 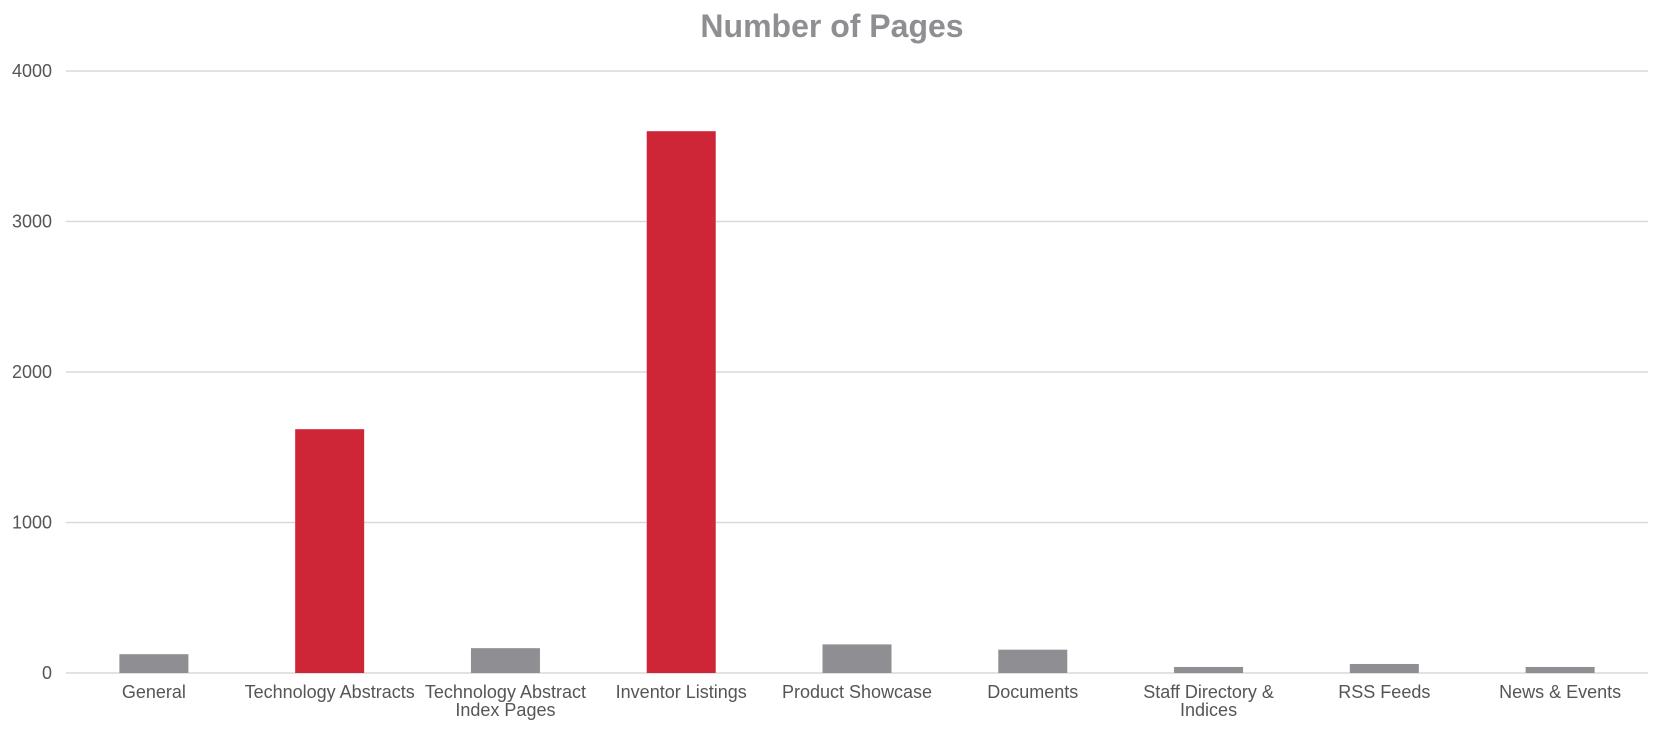 What do you see at coordinates (505, 701) in the screenshot?
I see `x-tick-label: Technology Abstract Index Pages` at bounding box center [505, 701].